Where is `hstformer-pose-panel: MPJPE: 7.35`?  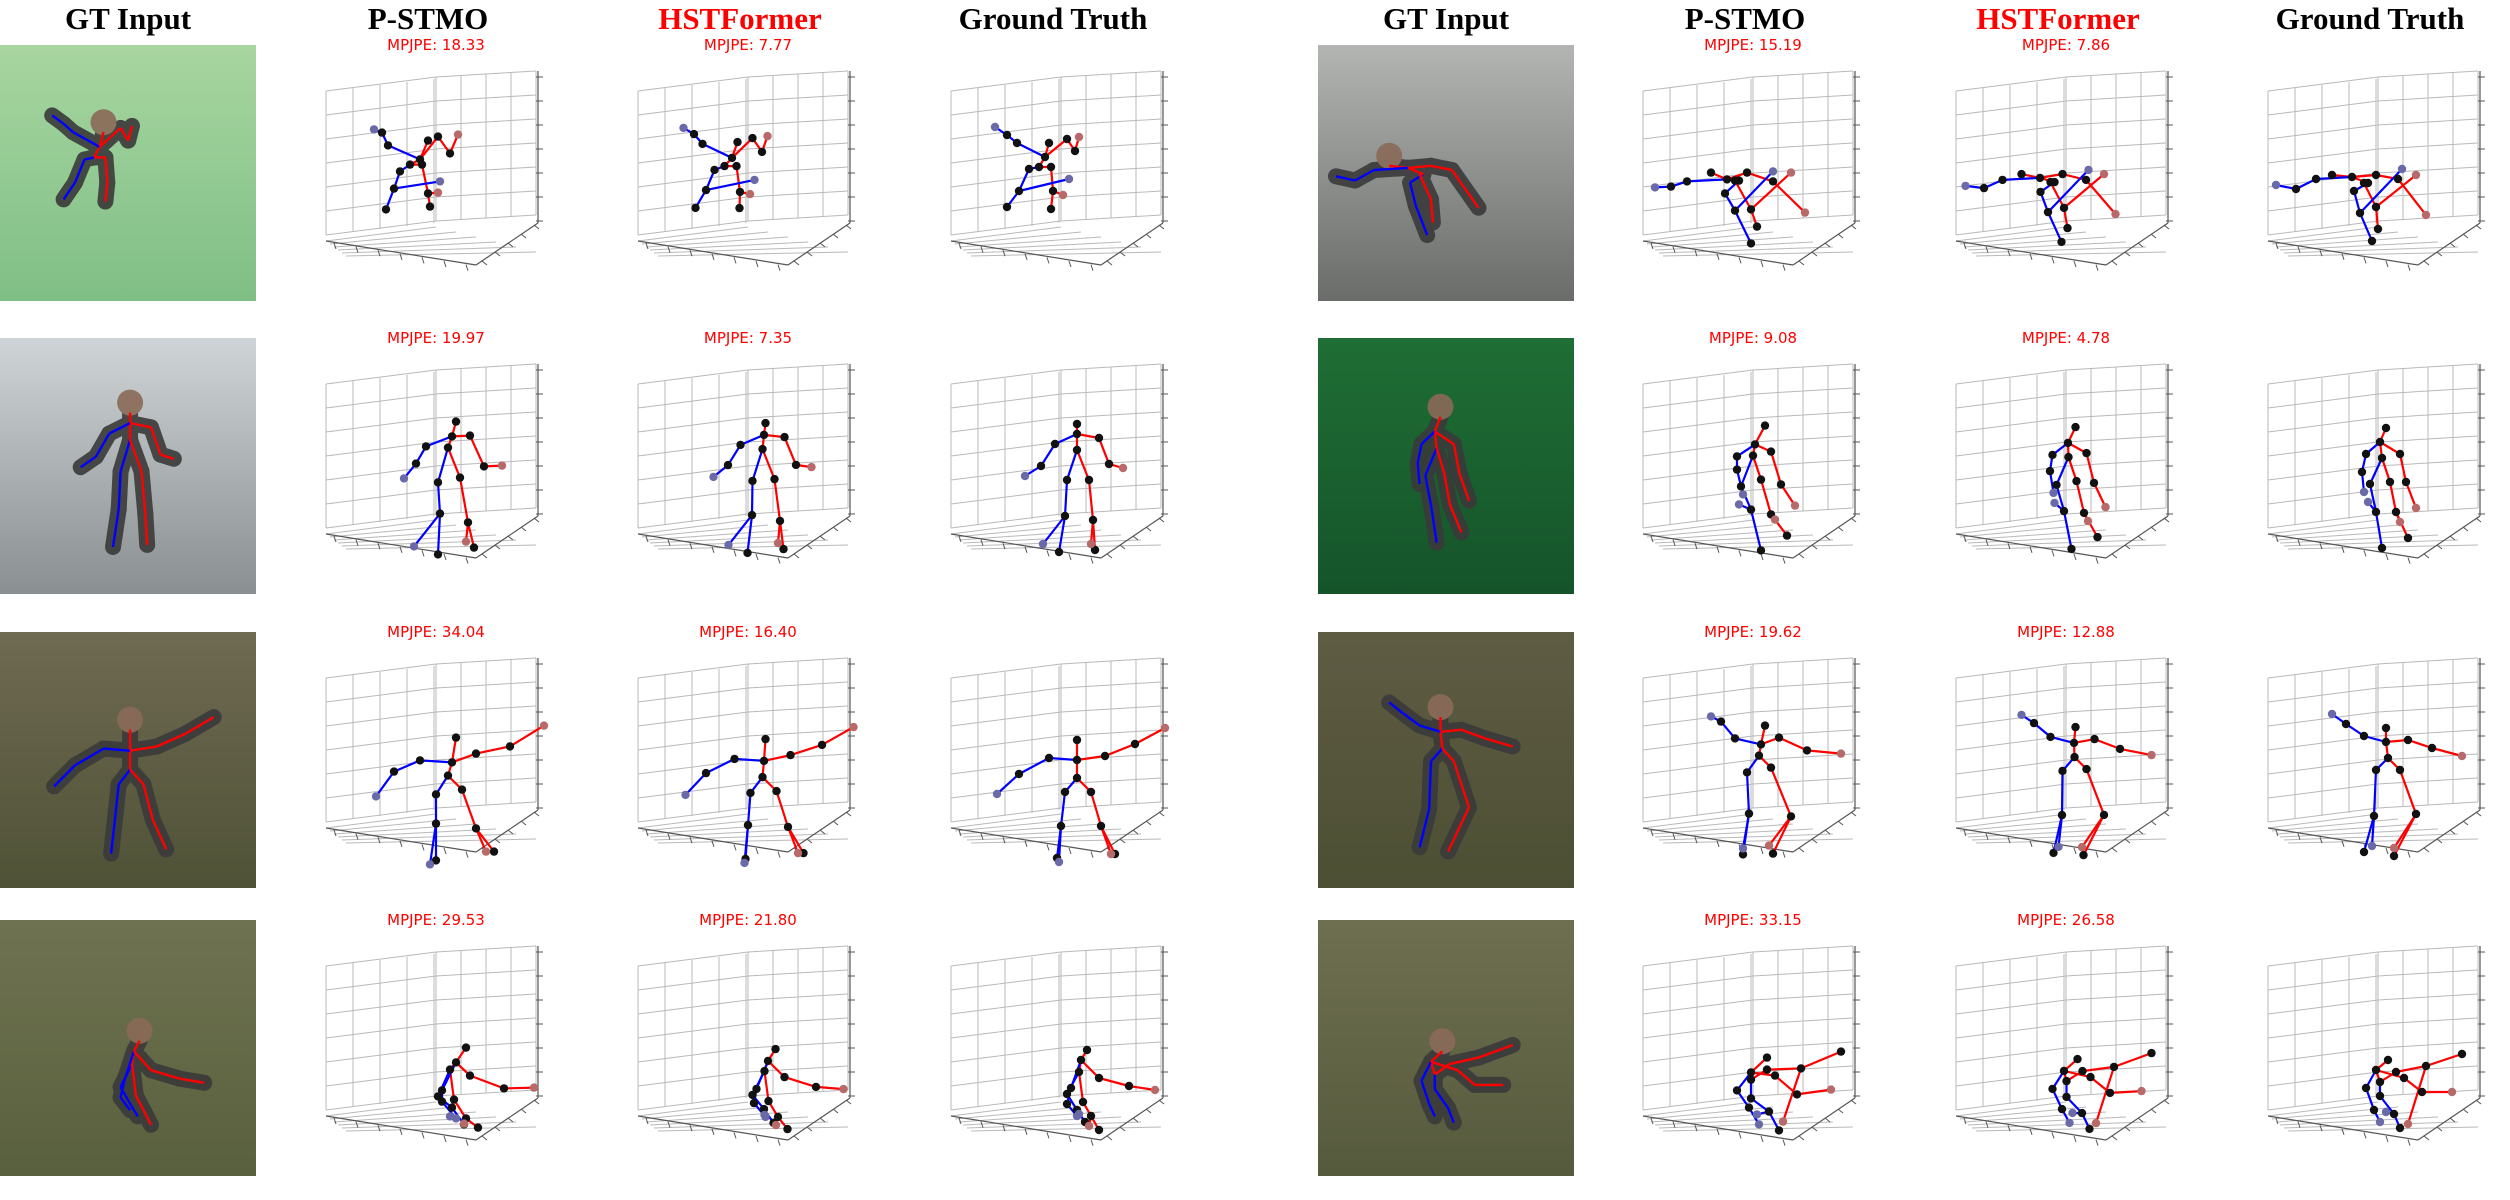
hstformer-pose-panel: MPJPE: 7.35 is located at coordinates (748, 473).